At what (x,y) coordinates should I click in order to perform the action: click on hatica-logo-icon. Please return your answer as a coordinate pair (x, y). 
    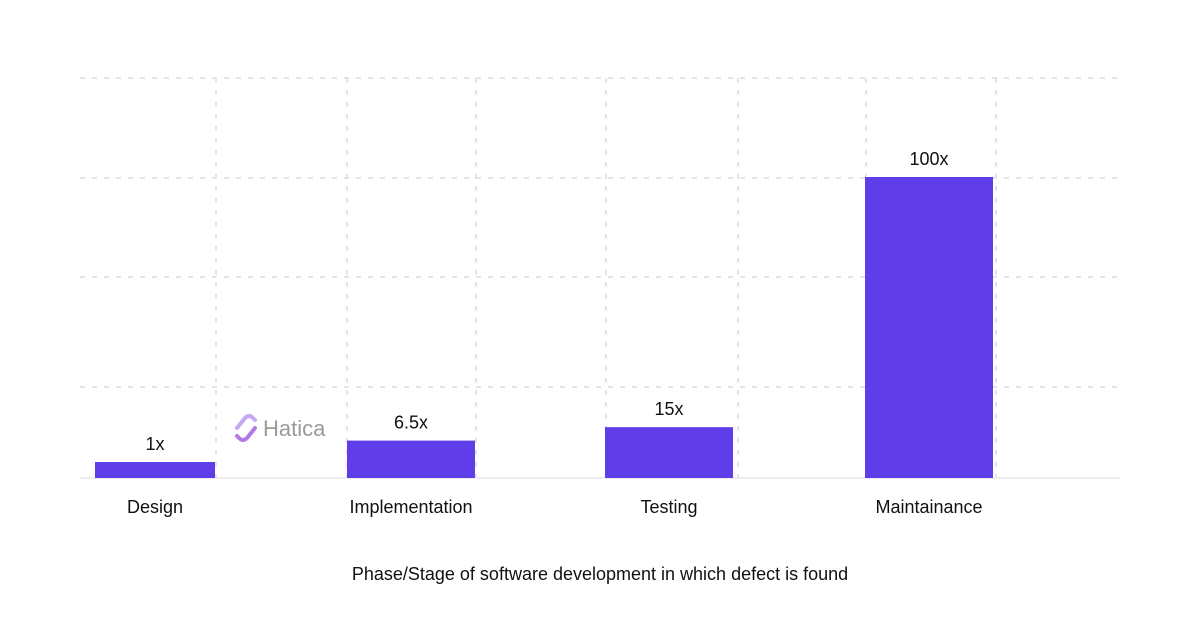
    Looking at the image, I should click on (246, 428).